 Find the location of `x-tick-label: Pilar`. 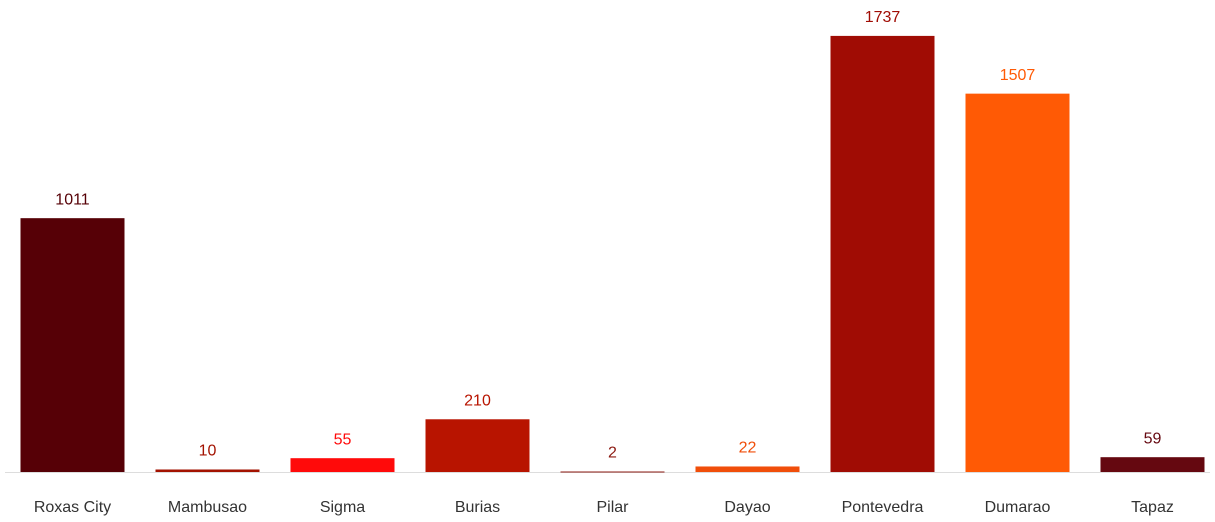

x-tick-label: Pilar is located at coordinates (612, 507).